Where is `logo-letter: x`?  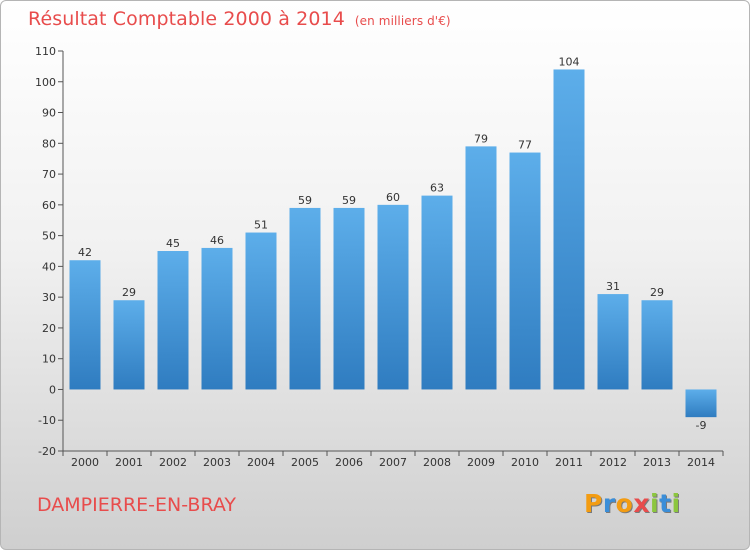 logo-letter: x is located at coordinates (641, 503).